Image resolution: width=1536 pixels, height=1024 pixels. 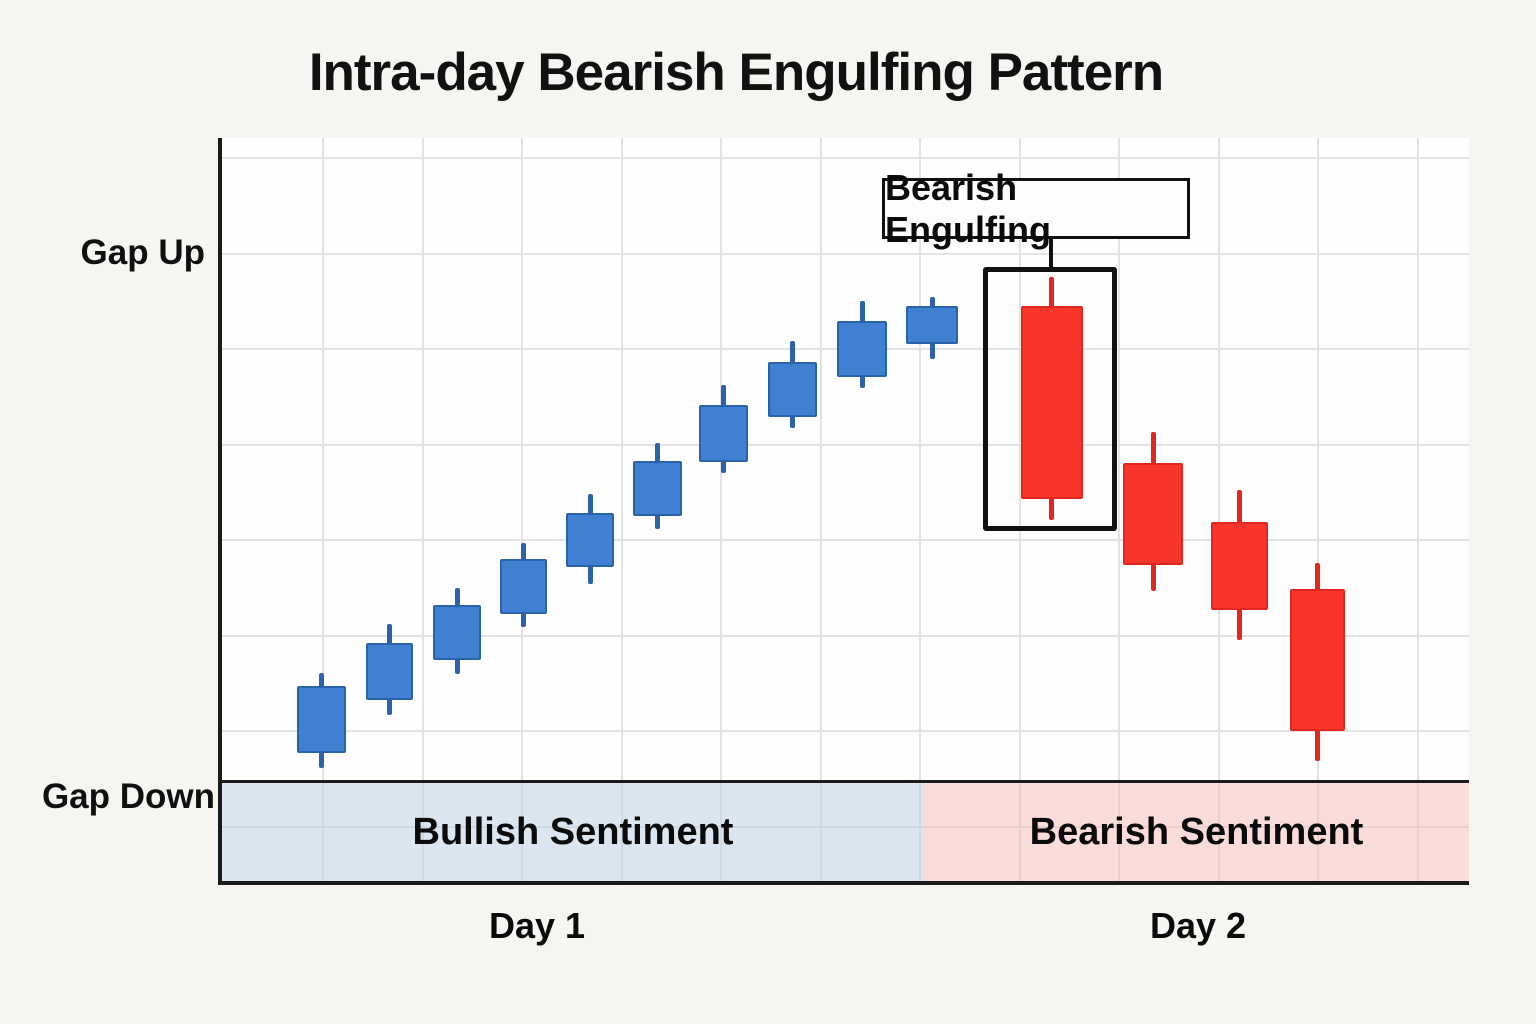 I want to click on bullish-sentiment-label: Bullish Sentiment, so click(x=573, y=831).